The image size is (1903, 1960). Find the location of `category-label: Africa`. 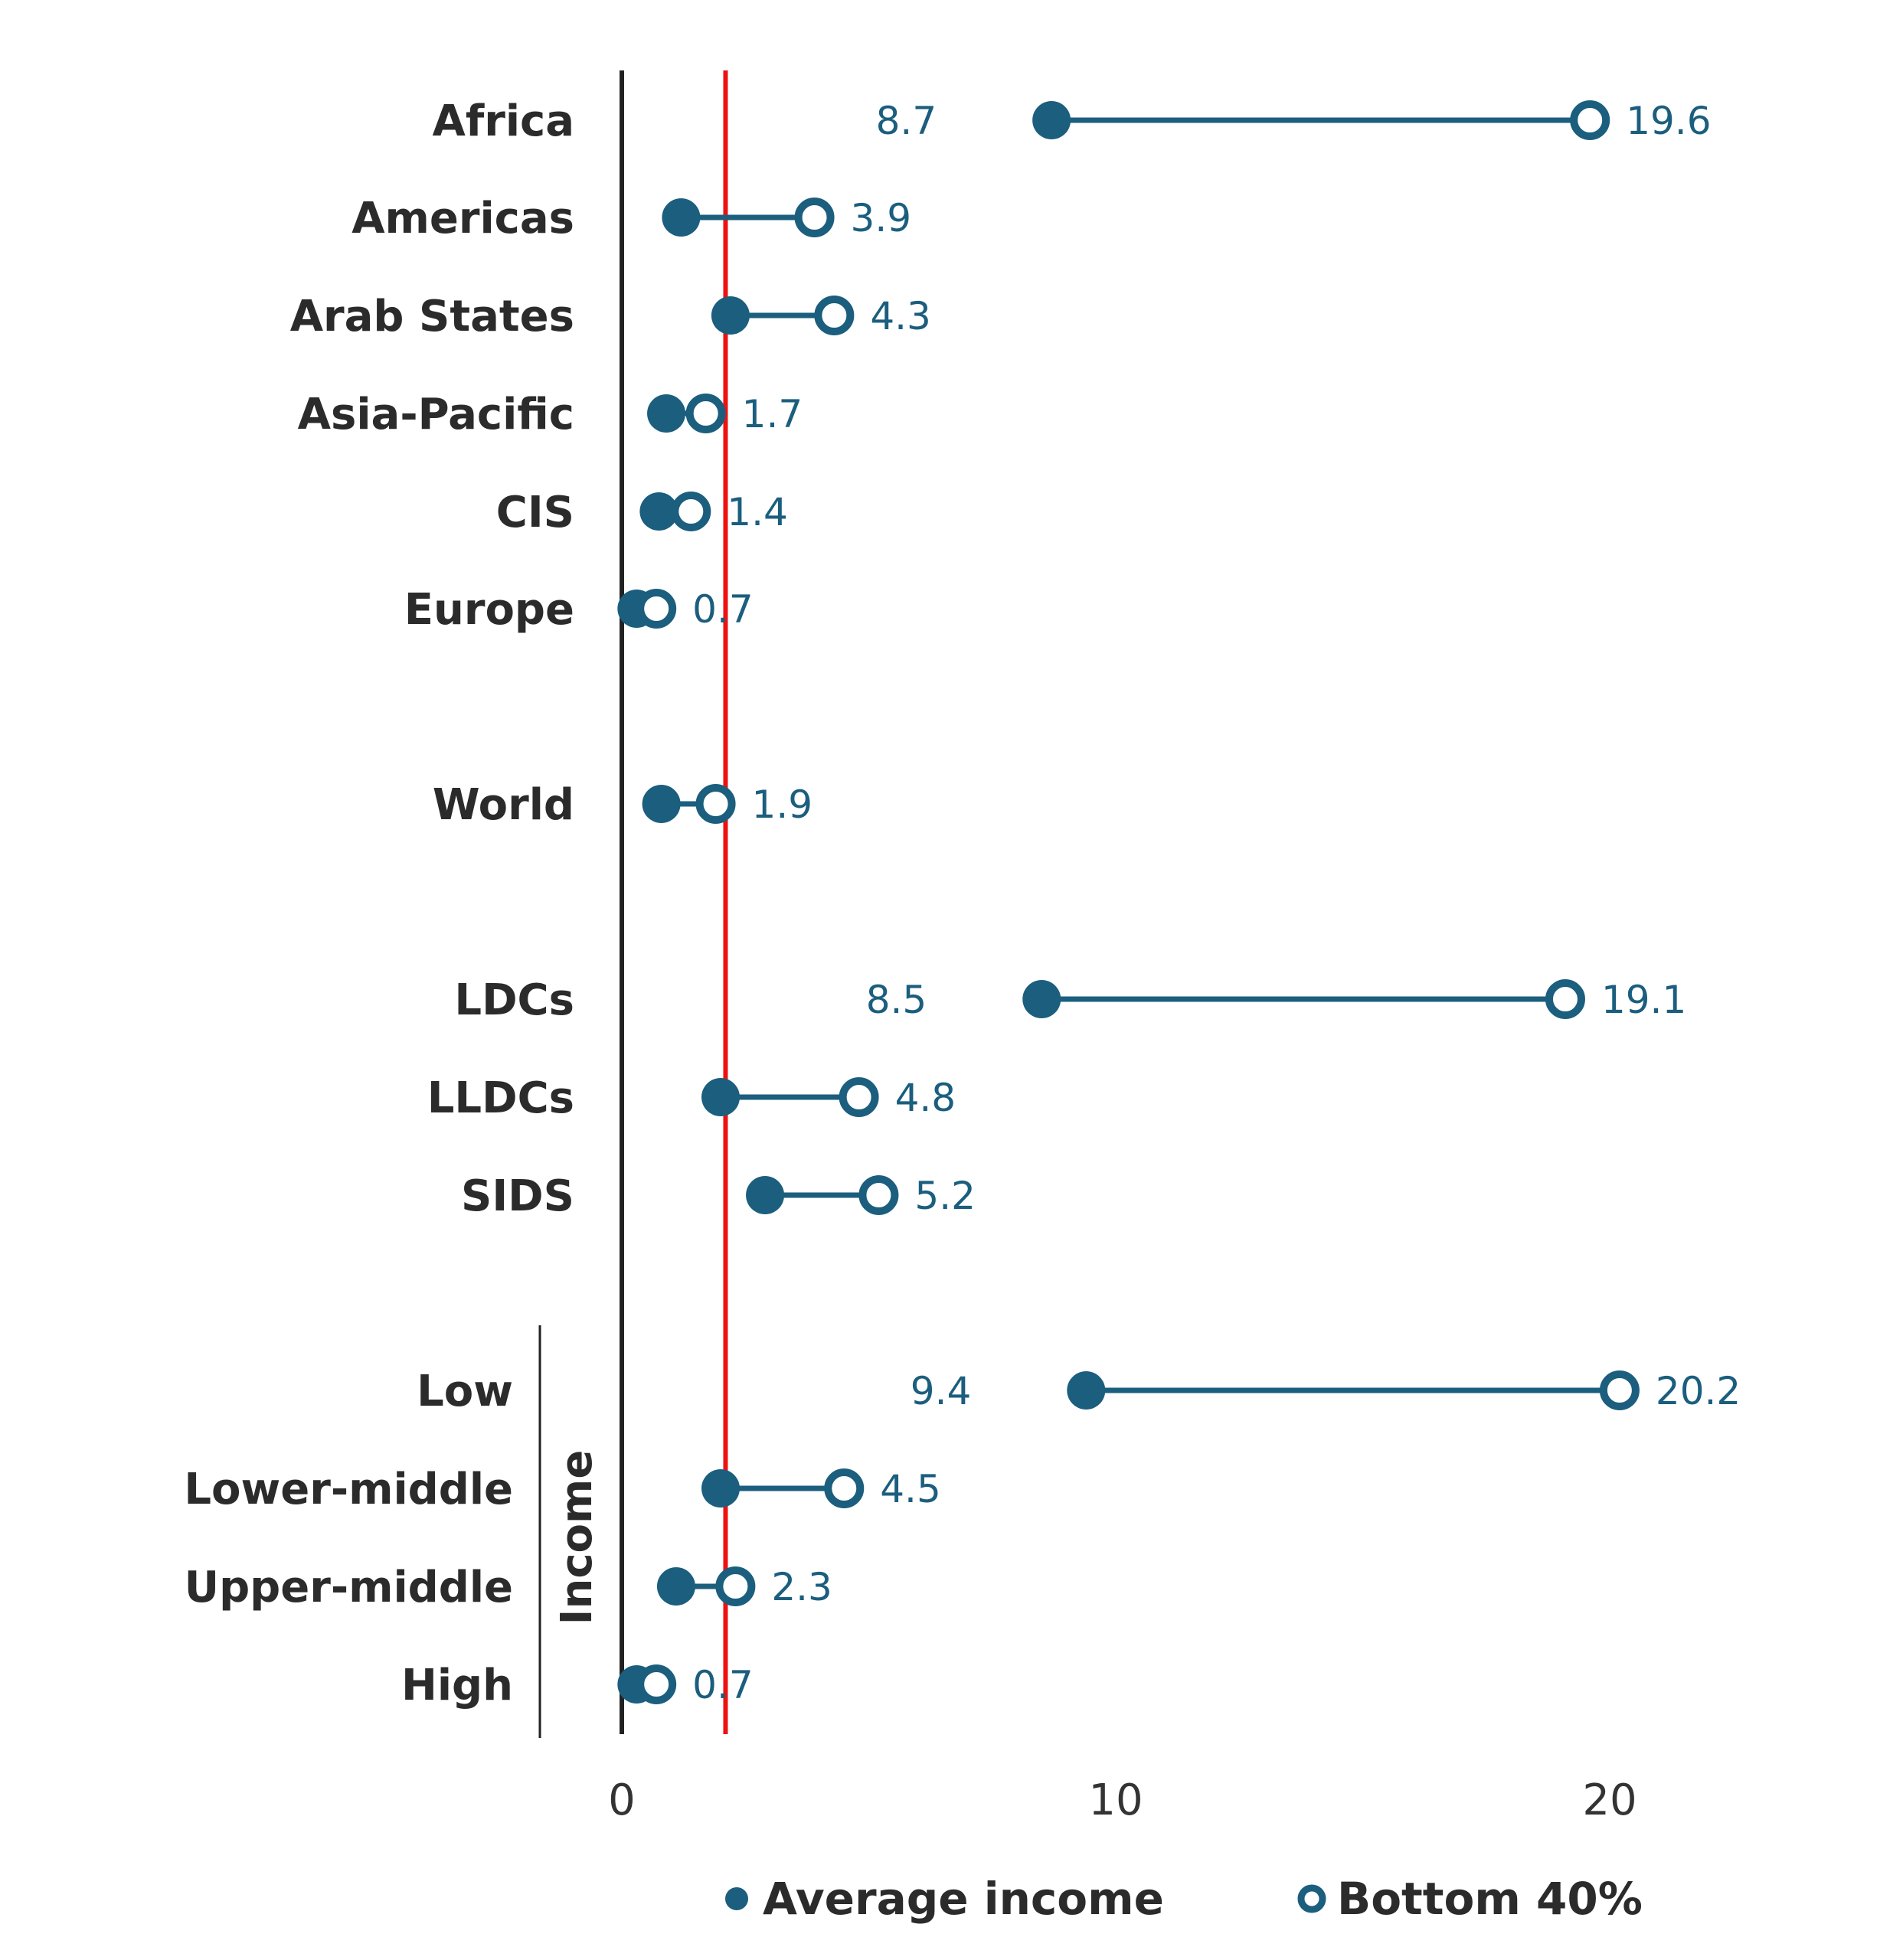

category-label: Africa is located at coordinates (504, 121).